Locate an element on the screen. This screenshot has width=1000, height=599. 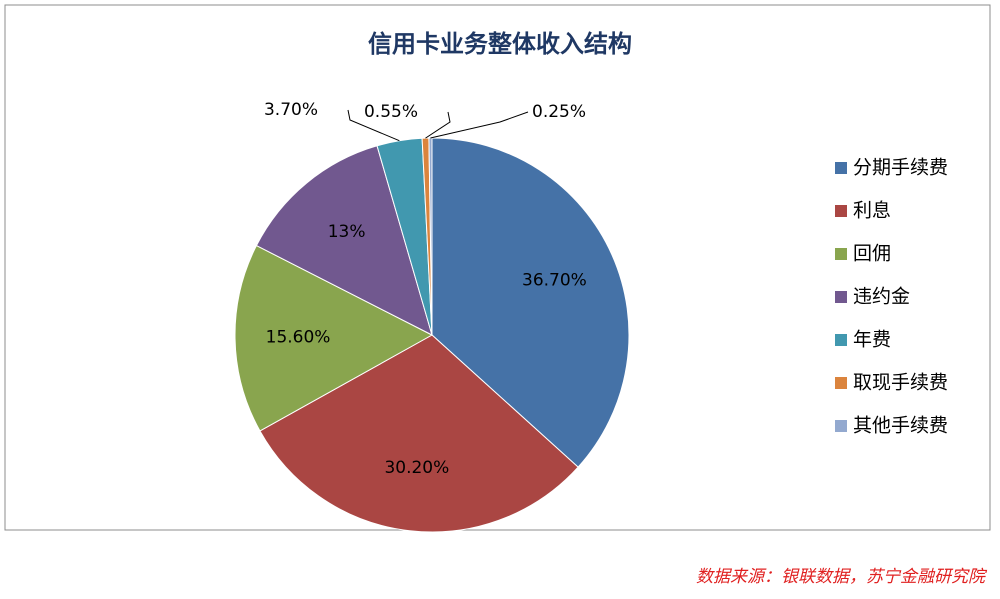
value-label: 0.55% is located at coordinates (391, 112).